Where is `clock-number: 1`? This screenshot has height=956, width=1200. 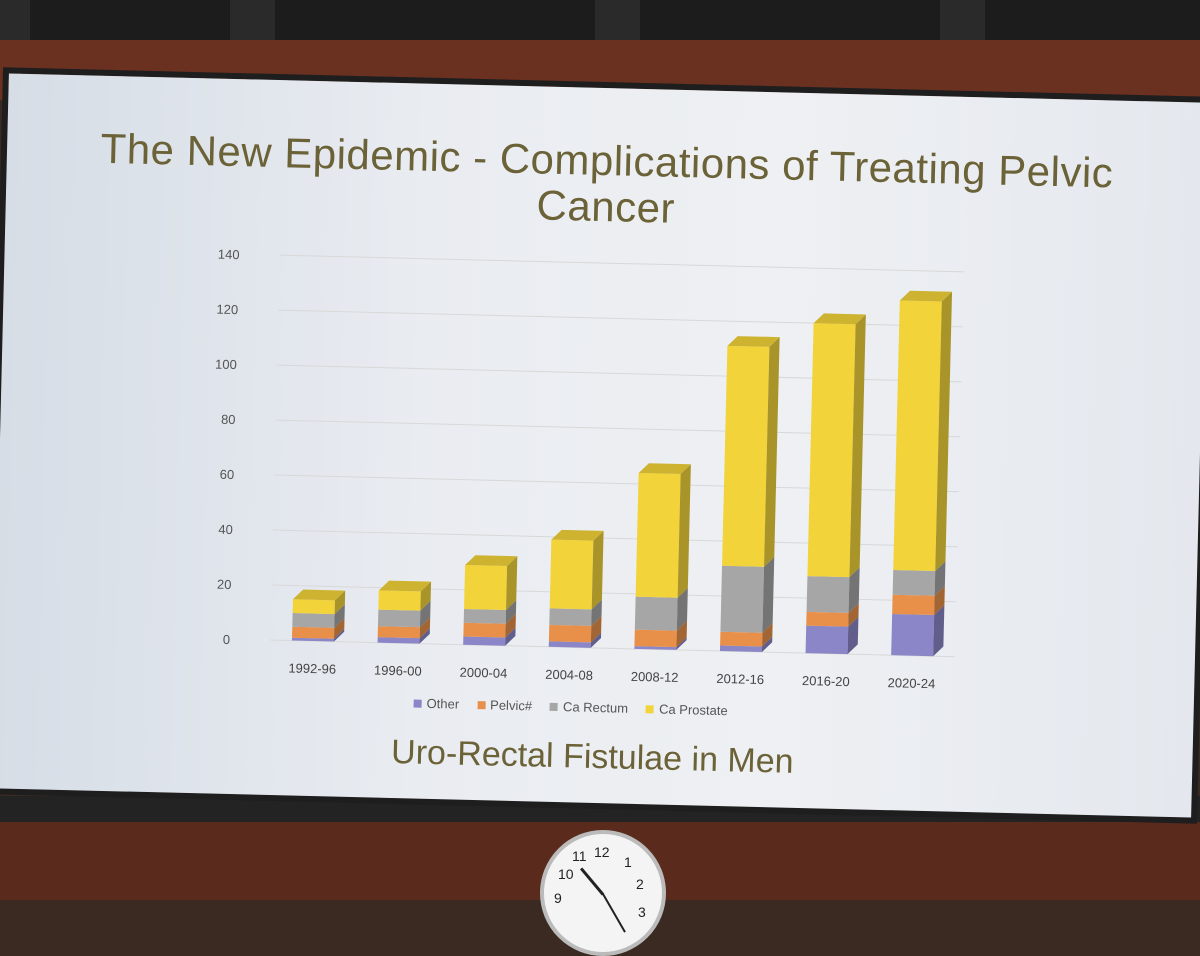
clock-number: 1 is located at coordinates (628, 862).